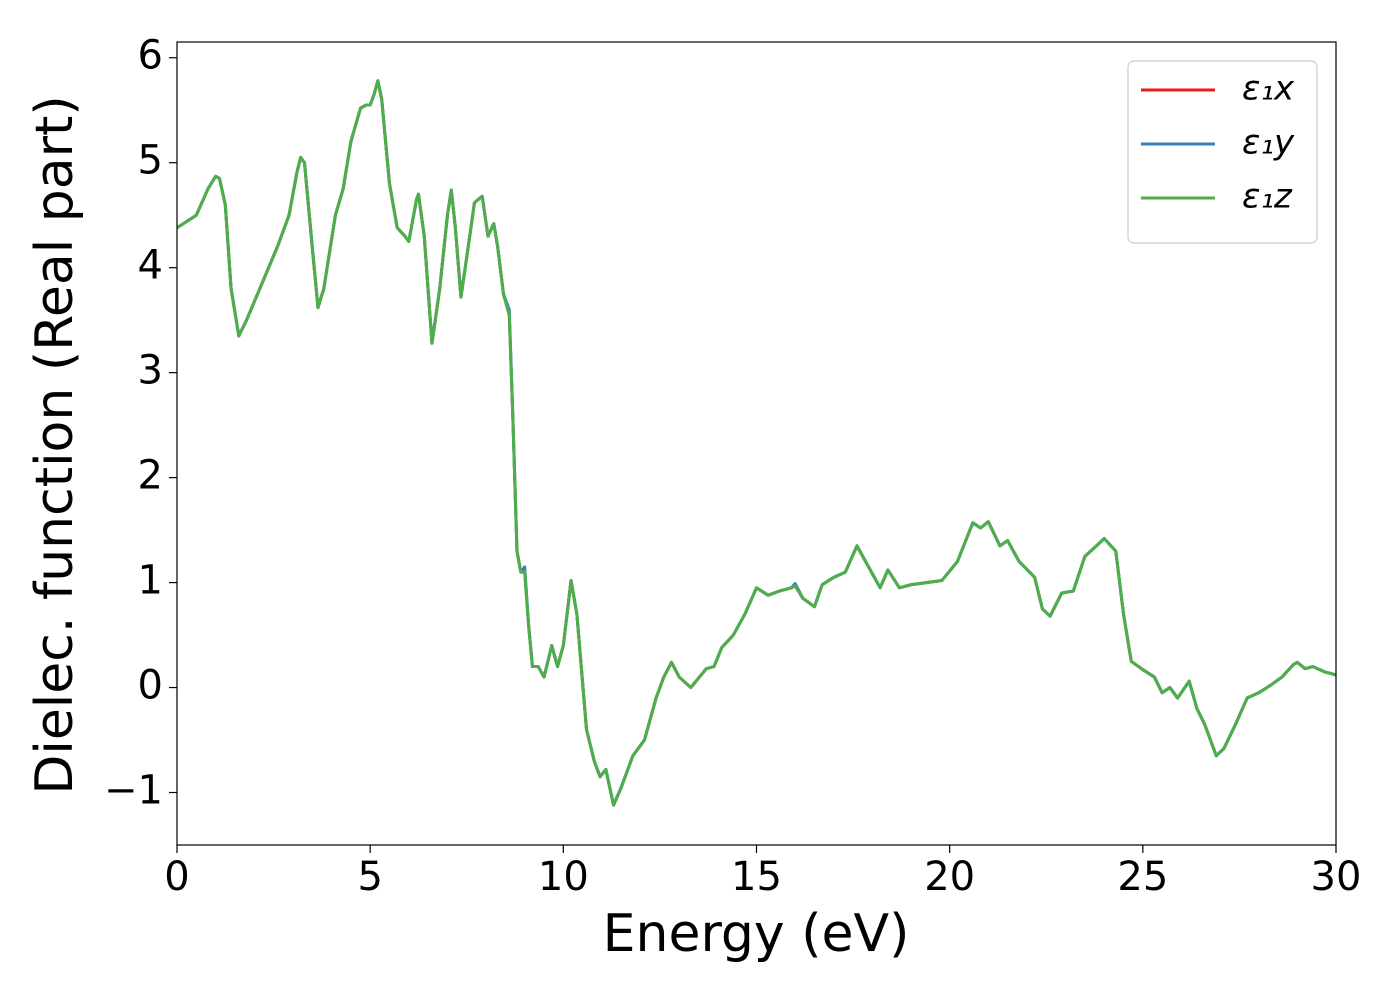 This screenshot has height=1000, width=1400. What do you see at coordinates (150, 686) in the screenshot?
I see `y-tick-label: 0` at bounding box center [150, 686].